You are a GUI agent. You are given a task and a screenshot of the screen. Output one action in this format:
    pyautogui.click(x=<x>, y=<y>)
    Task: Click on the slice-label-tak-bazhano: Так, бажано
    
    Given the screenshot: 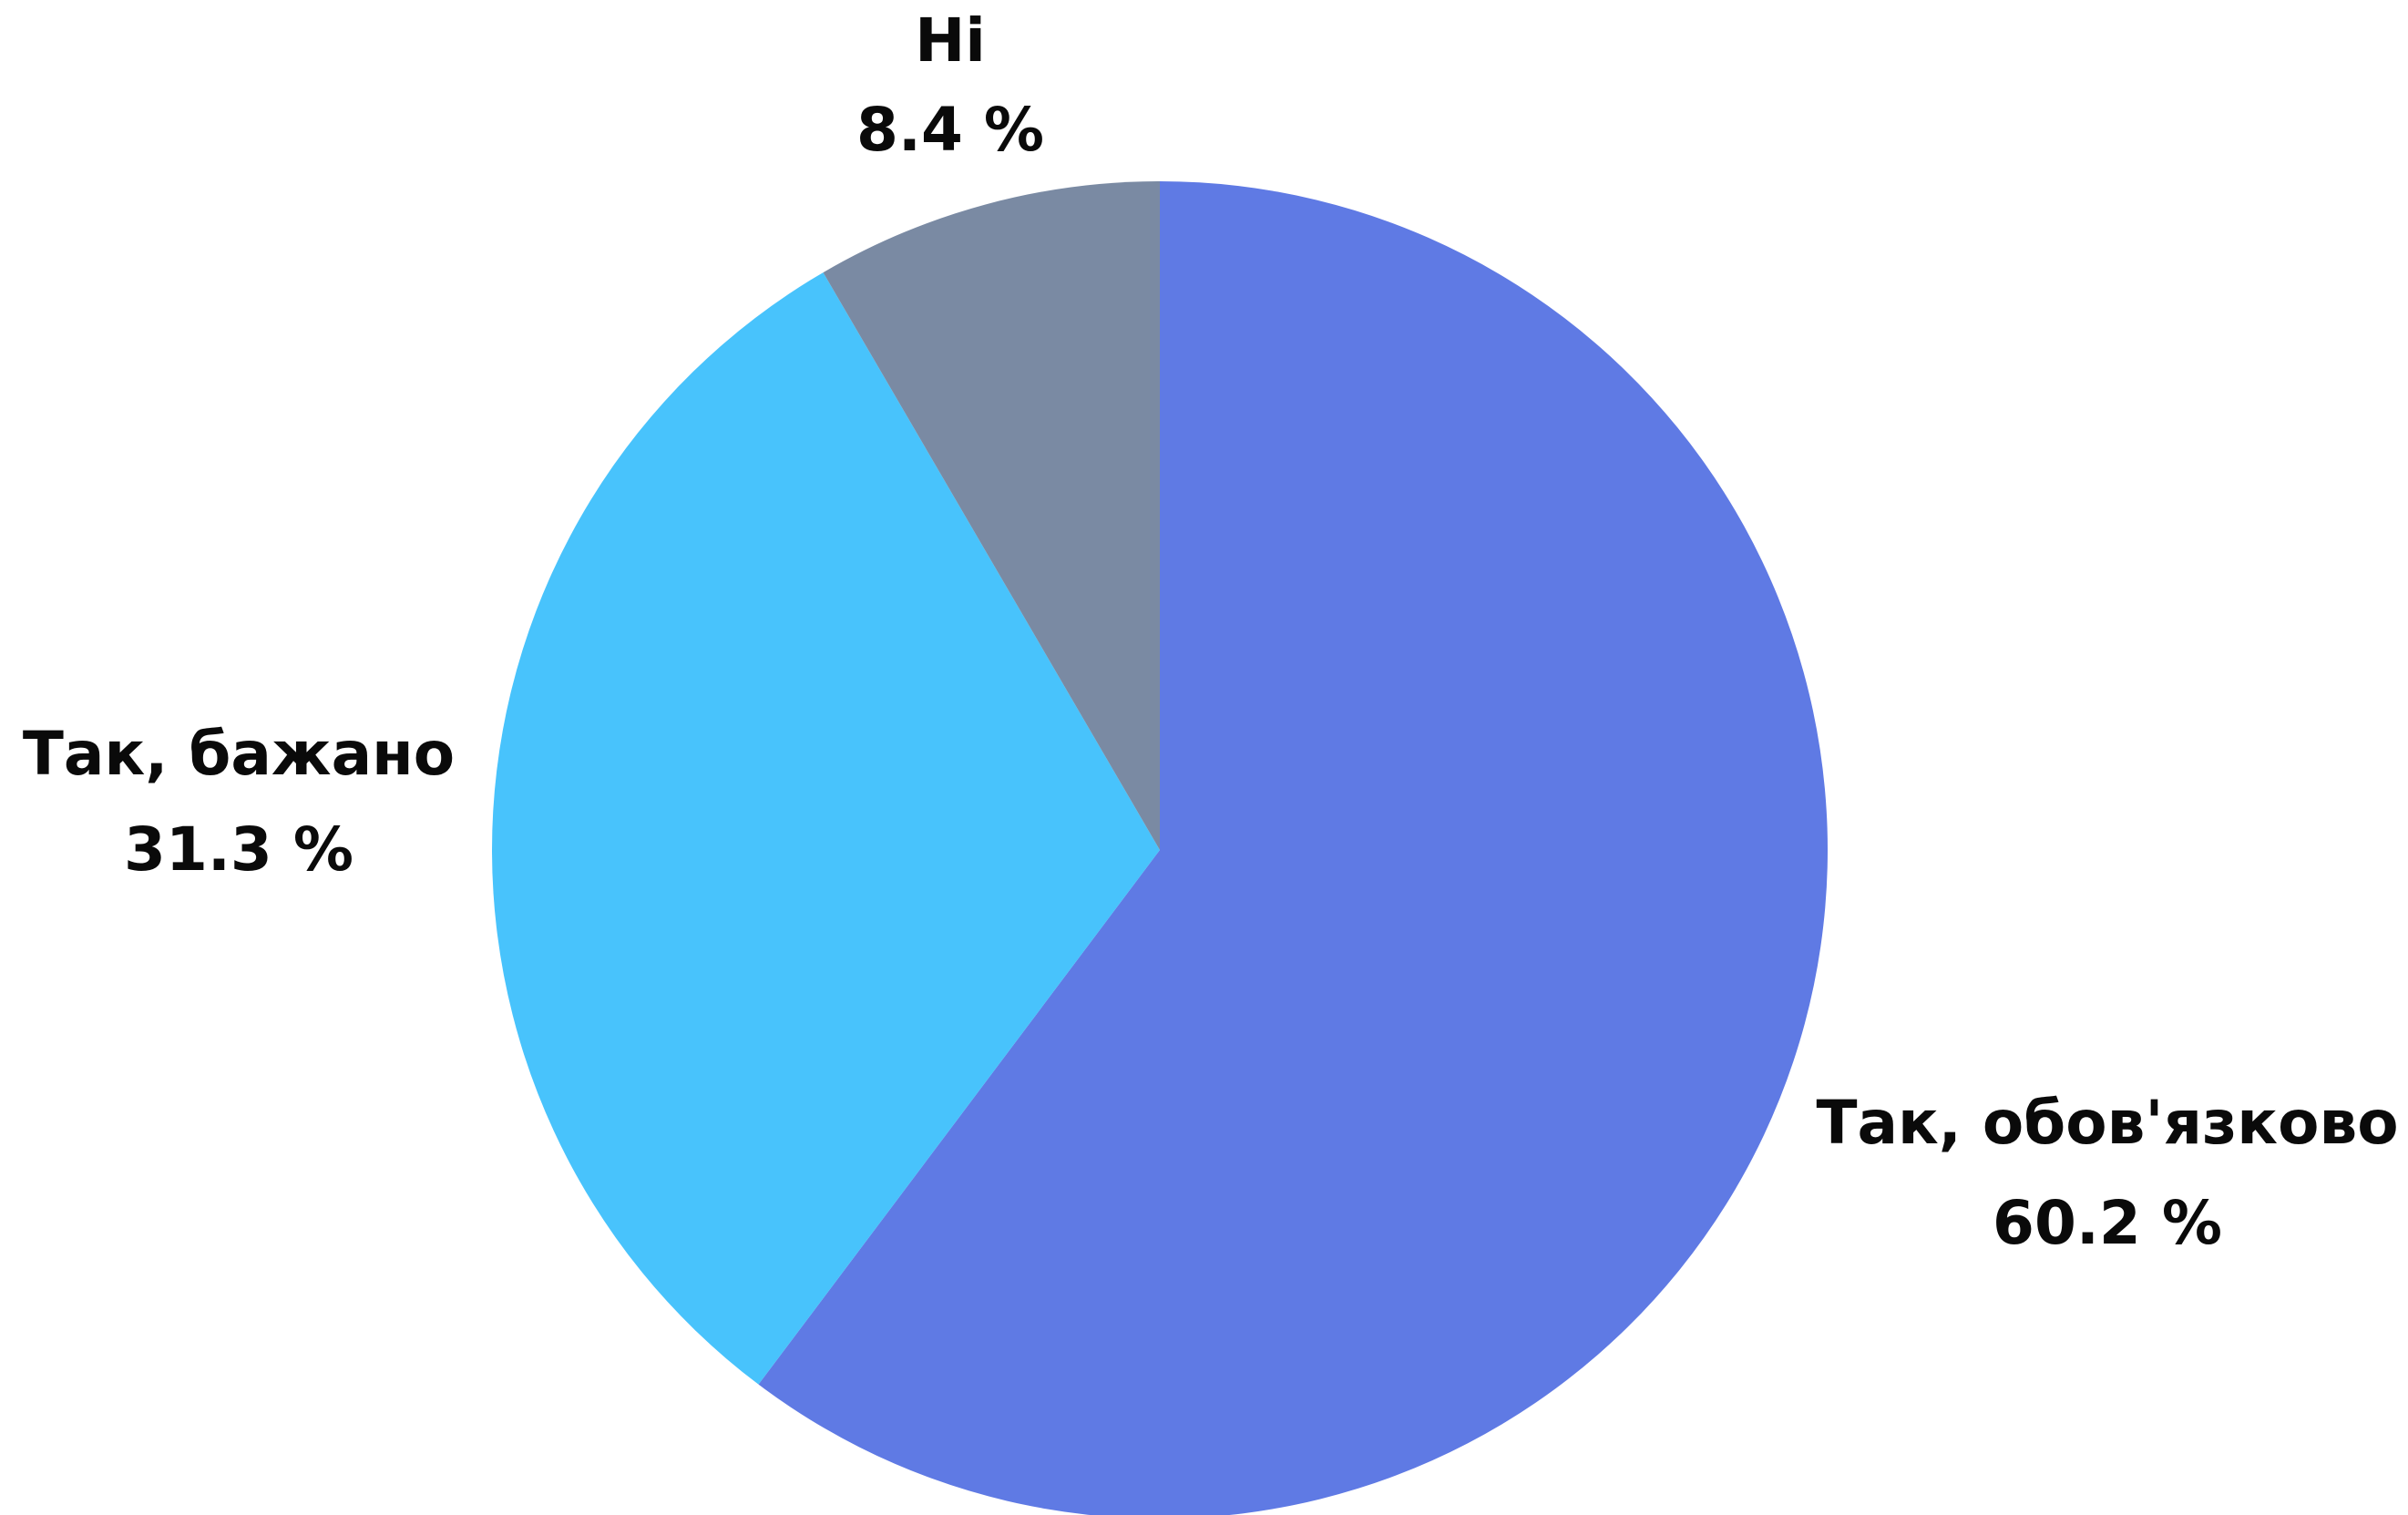 What is the action you would take?
    pyautogui.click(x=239, y=754)
    